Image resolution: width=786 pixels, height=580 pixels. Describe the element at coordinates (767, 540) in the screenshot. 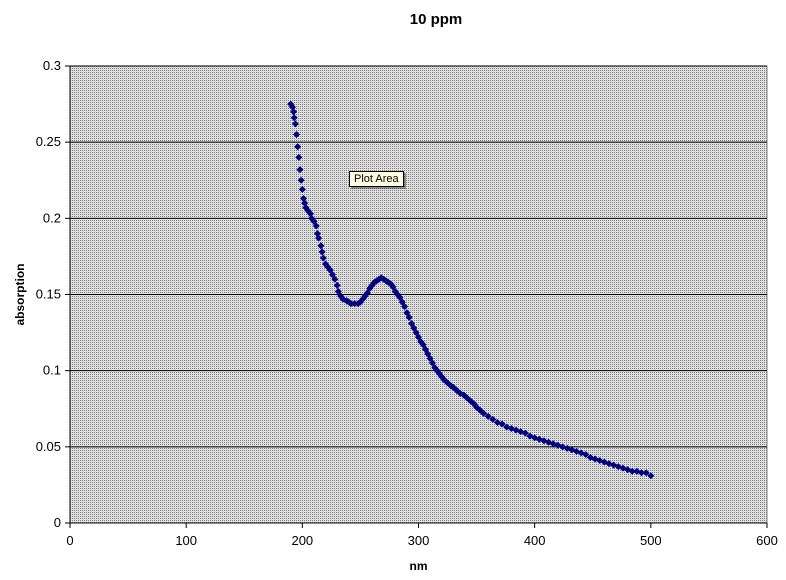

I see `x-tick-label: 600` at that location.